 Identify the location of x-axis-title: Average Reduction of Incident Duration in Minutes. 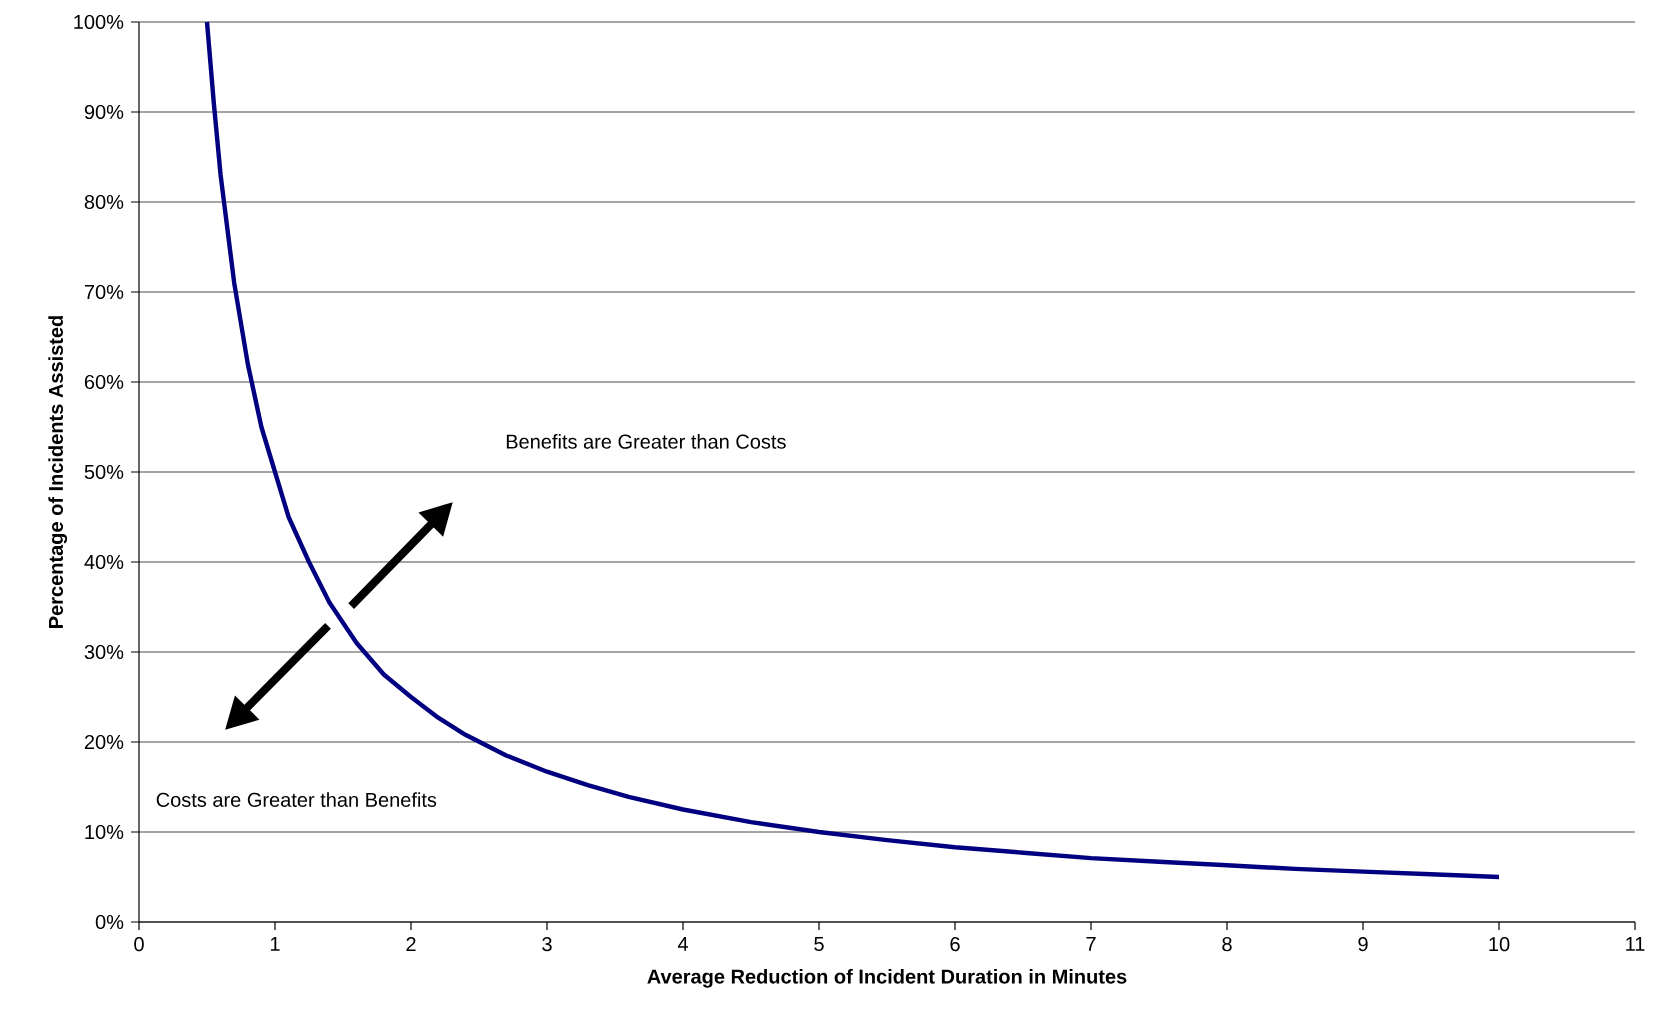
(887, 978).